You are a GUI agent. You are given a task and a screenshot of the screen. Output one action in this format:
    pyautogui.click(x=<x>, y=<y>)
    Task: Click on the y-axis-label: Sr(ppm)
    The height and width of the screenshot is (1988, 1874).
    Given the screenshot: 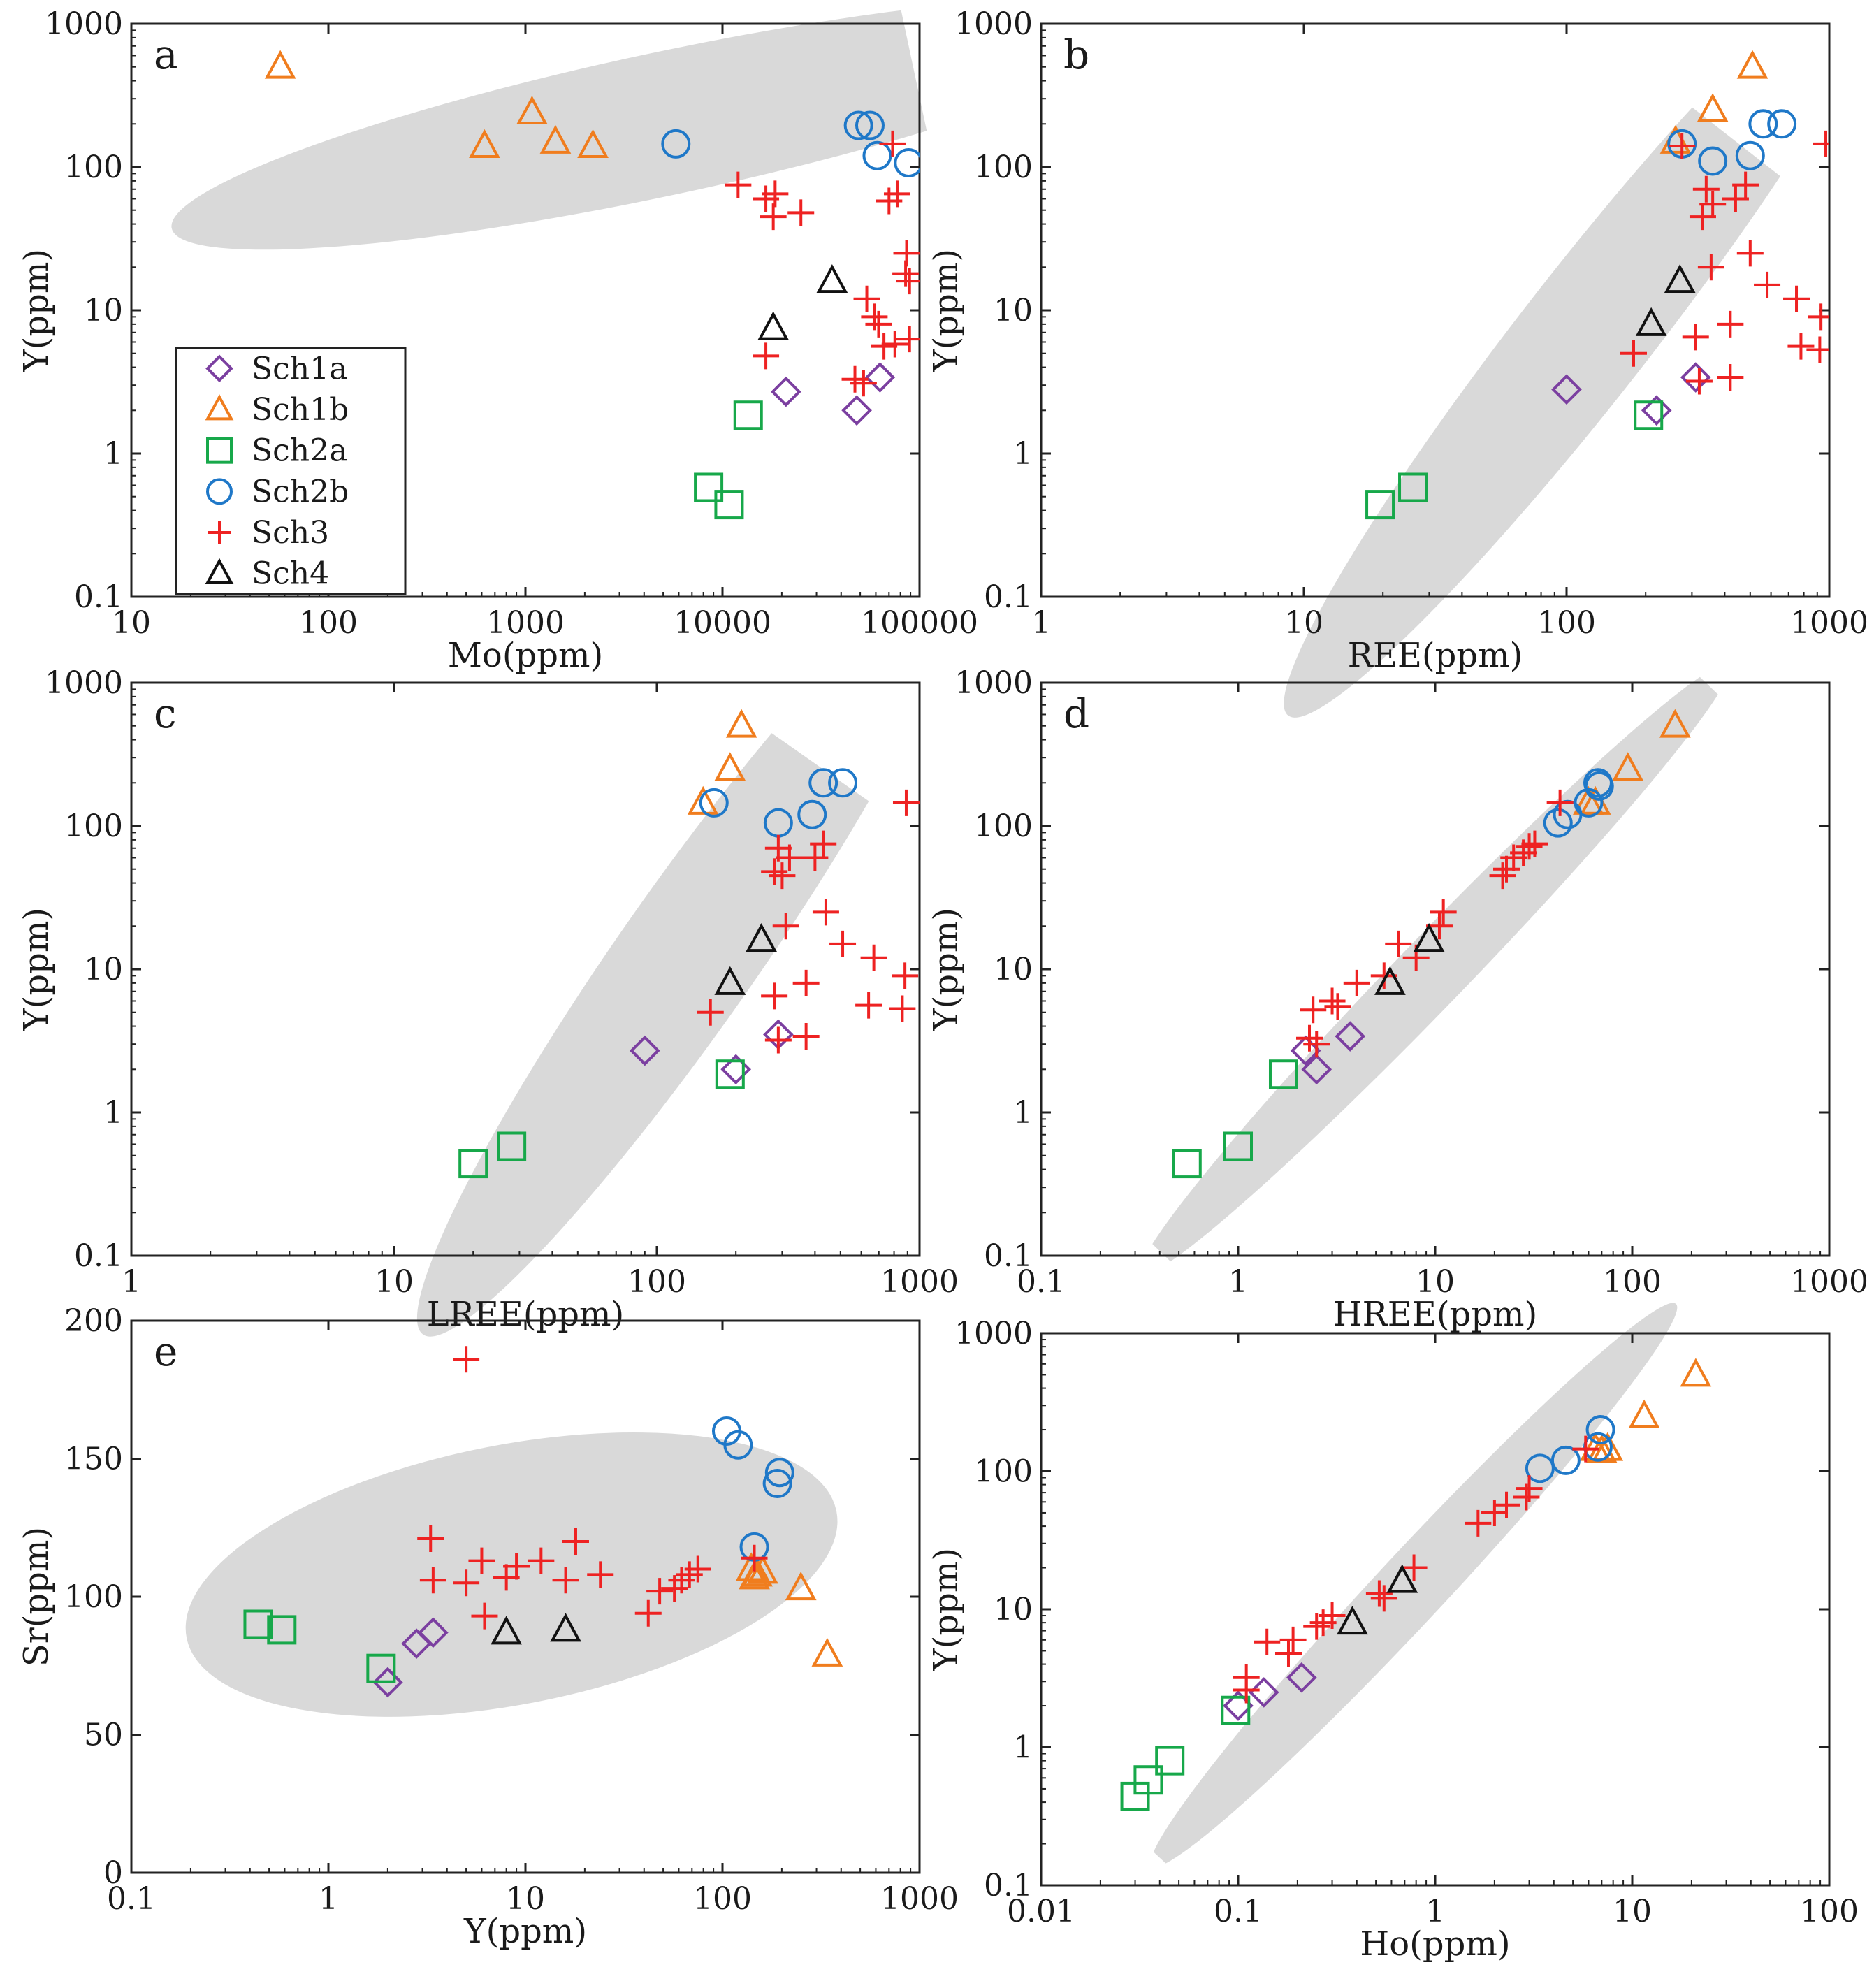 What is the action you would take?
    pyautogui.click(x=36, y=1597)
    